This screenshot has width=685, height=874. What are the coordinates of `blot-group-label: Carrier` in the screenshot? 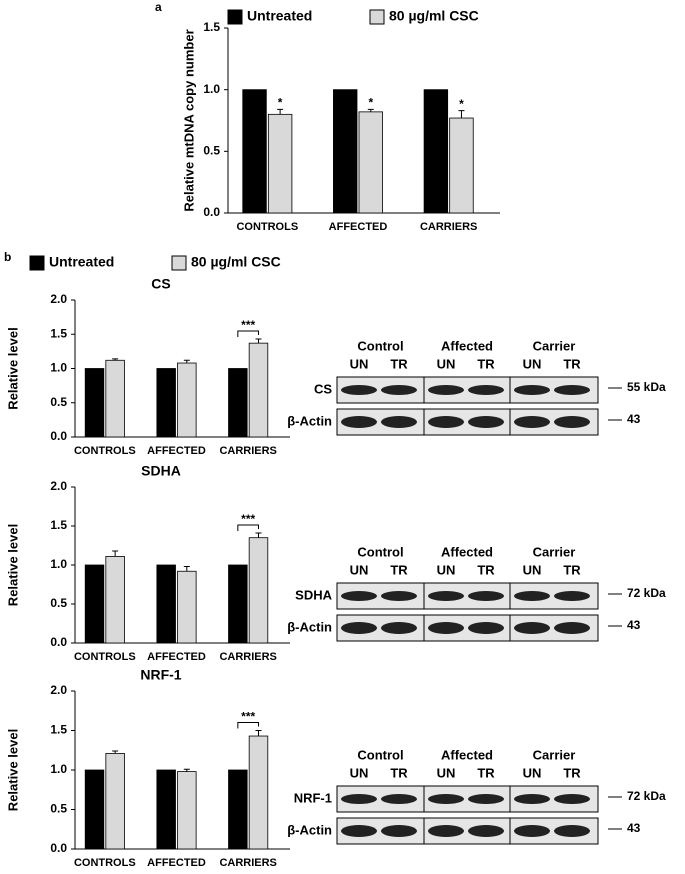 It's located at (554, 754).